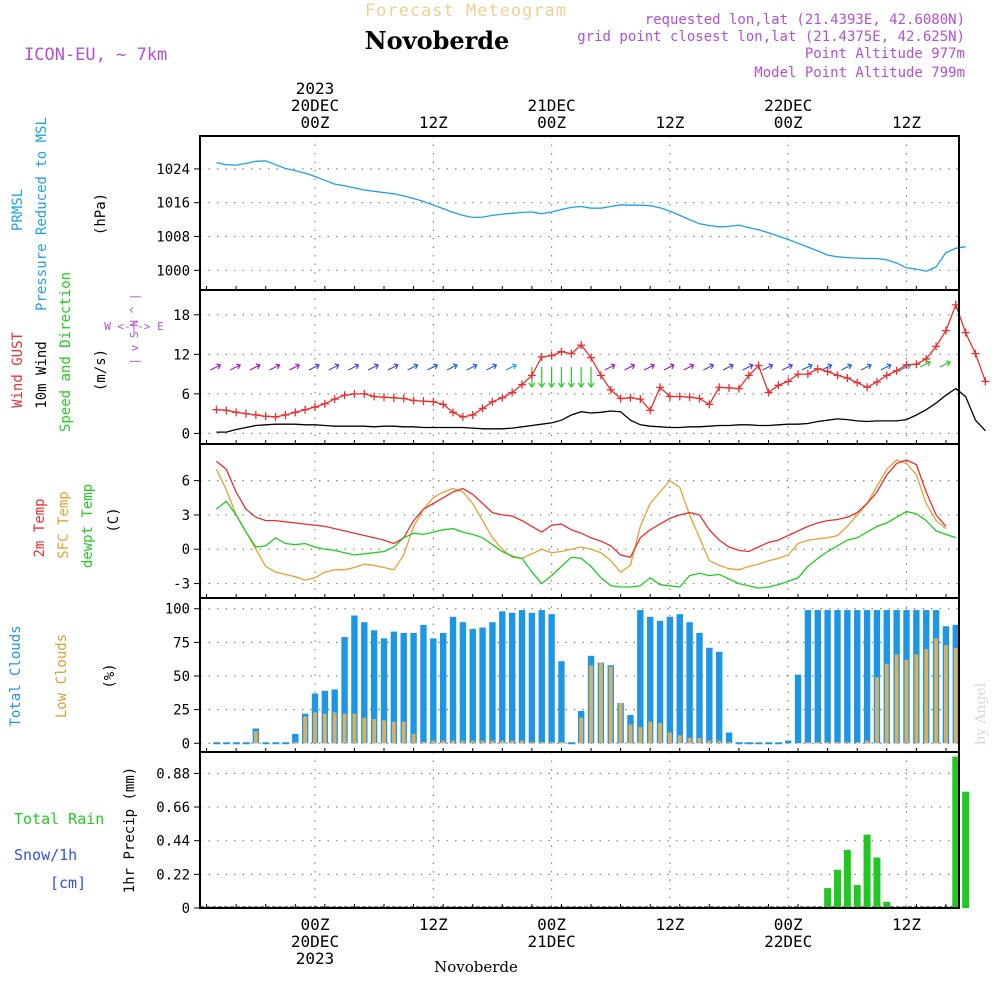 Image resolution: width=1000 pixels, height=1000 pixels. What do you see at coordinates (669, 924) in the screenshot?
I see `bottom-time-label: 12Z` at bounding box center [669, 924].